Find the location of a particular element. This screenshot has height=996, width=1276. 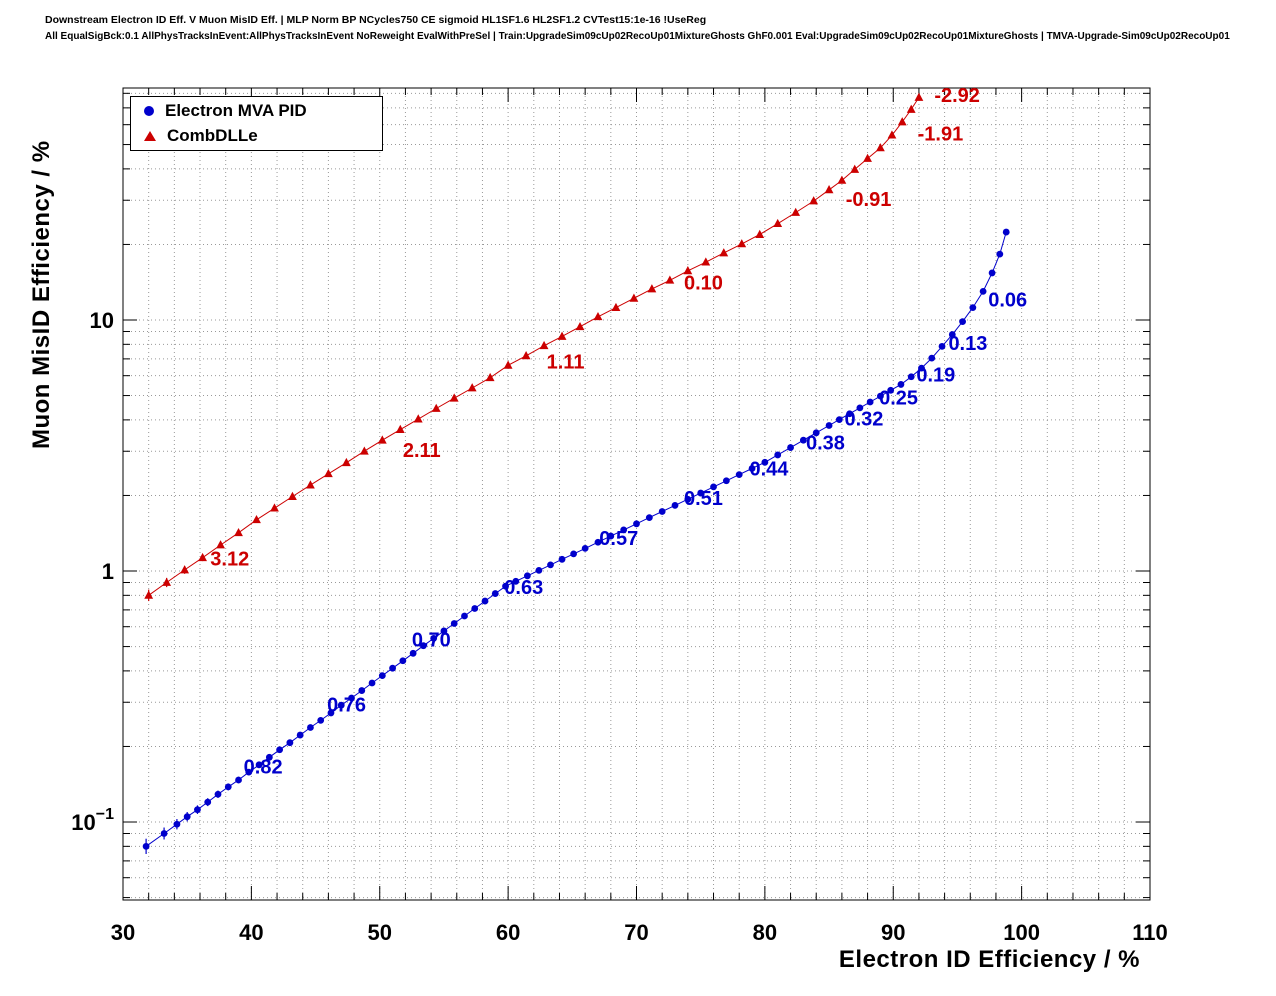

svg-text: 40 is located at coordinates (251, 932).